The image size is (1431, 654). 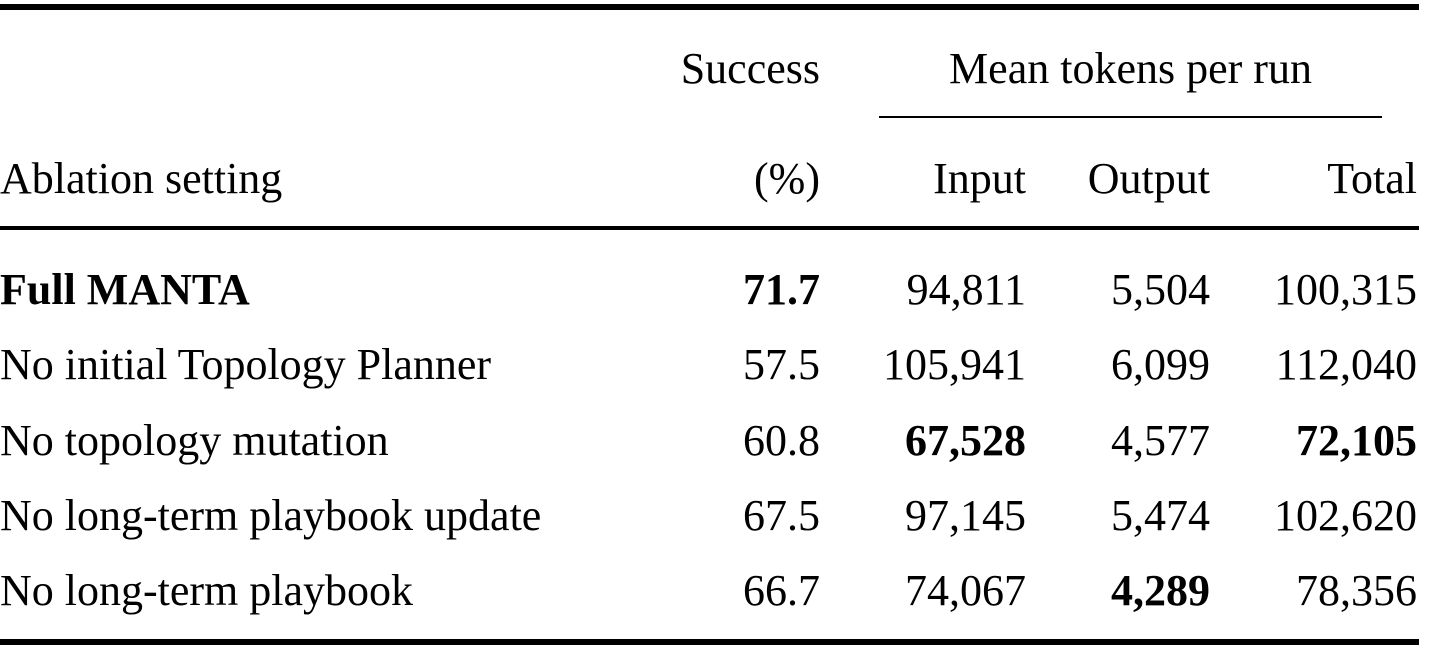 I want to click on header-success-unit: (%), so click(x=787, y=178).